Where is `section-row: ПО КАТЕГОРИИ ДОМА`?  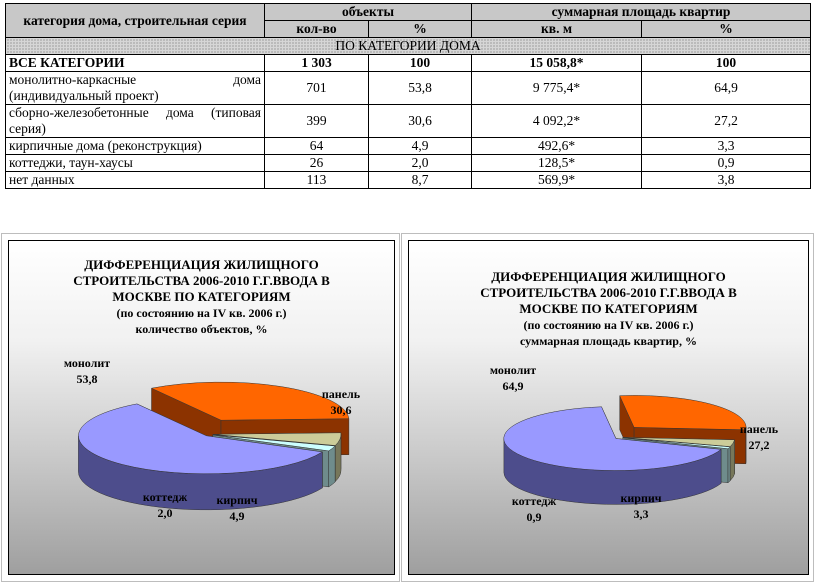
section-row: ПО КАТЕГОРИИ ДОМА is located at coordinates (408, 46).